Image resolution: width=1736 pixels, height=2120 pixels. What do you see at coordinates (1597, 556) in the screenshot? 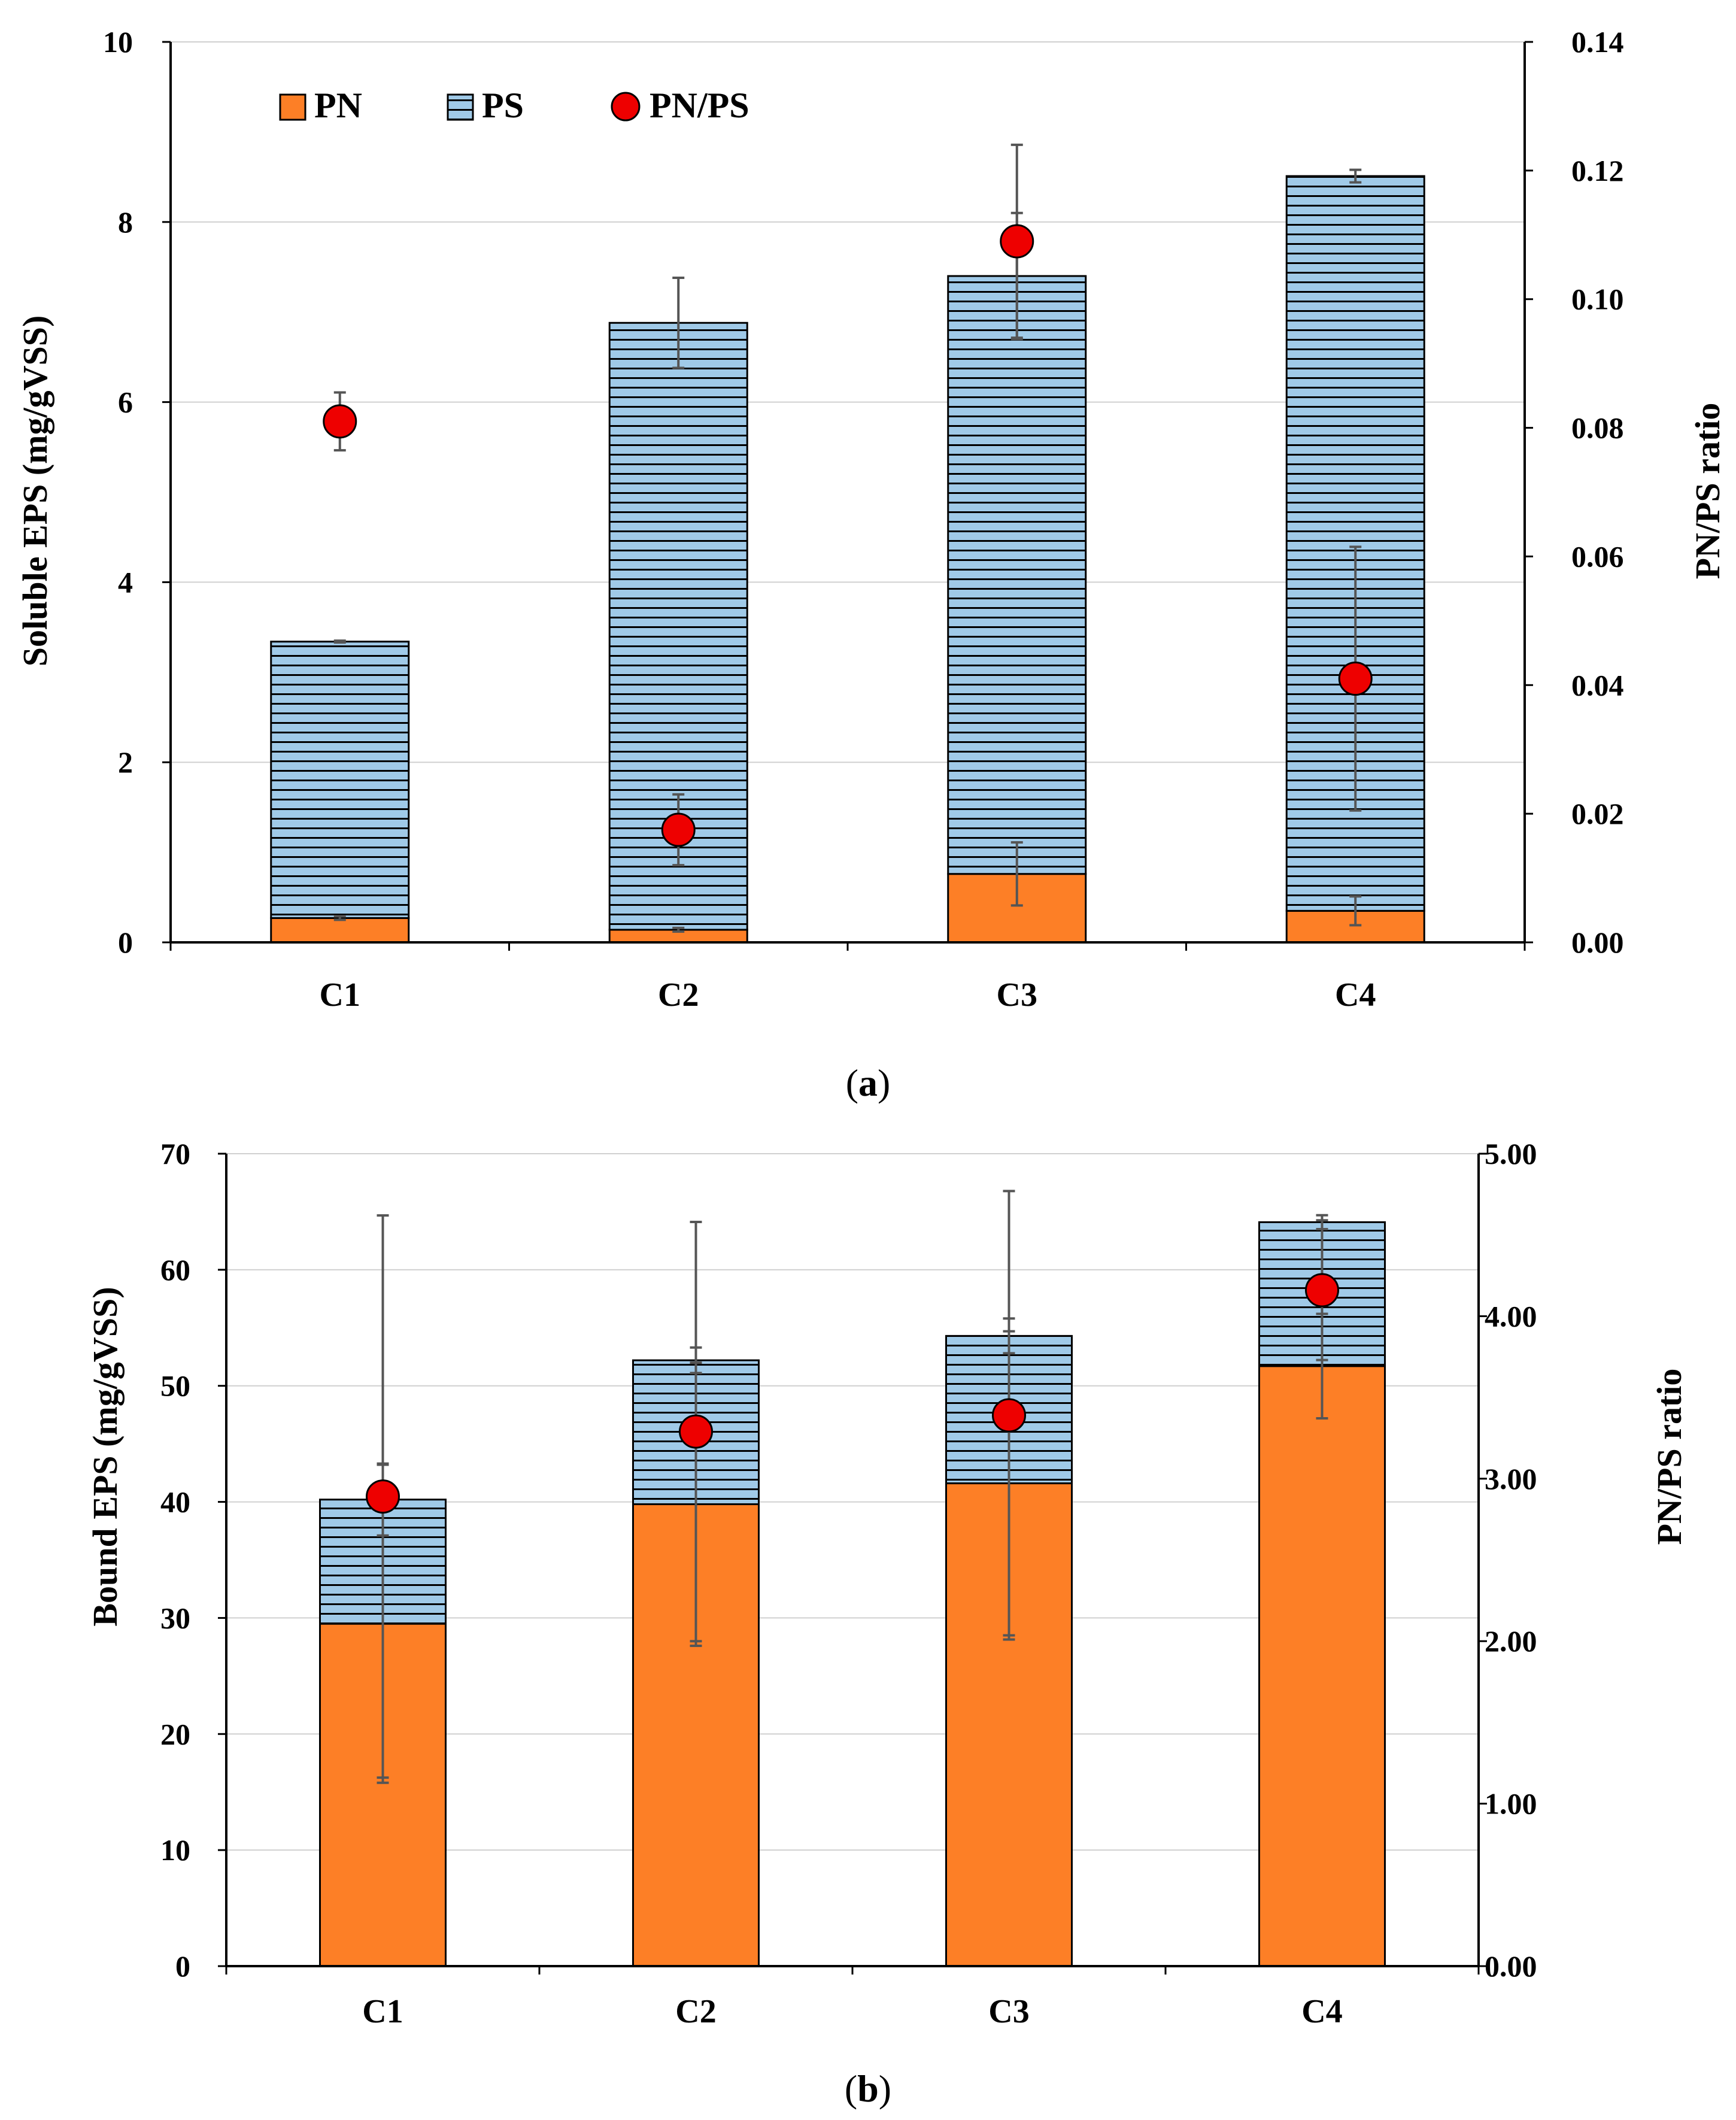
I see `p1-y2-tick-label: 0.06` at bounding box center [1597, 556].